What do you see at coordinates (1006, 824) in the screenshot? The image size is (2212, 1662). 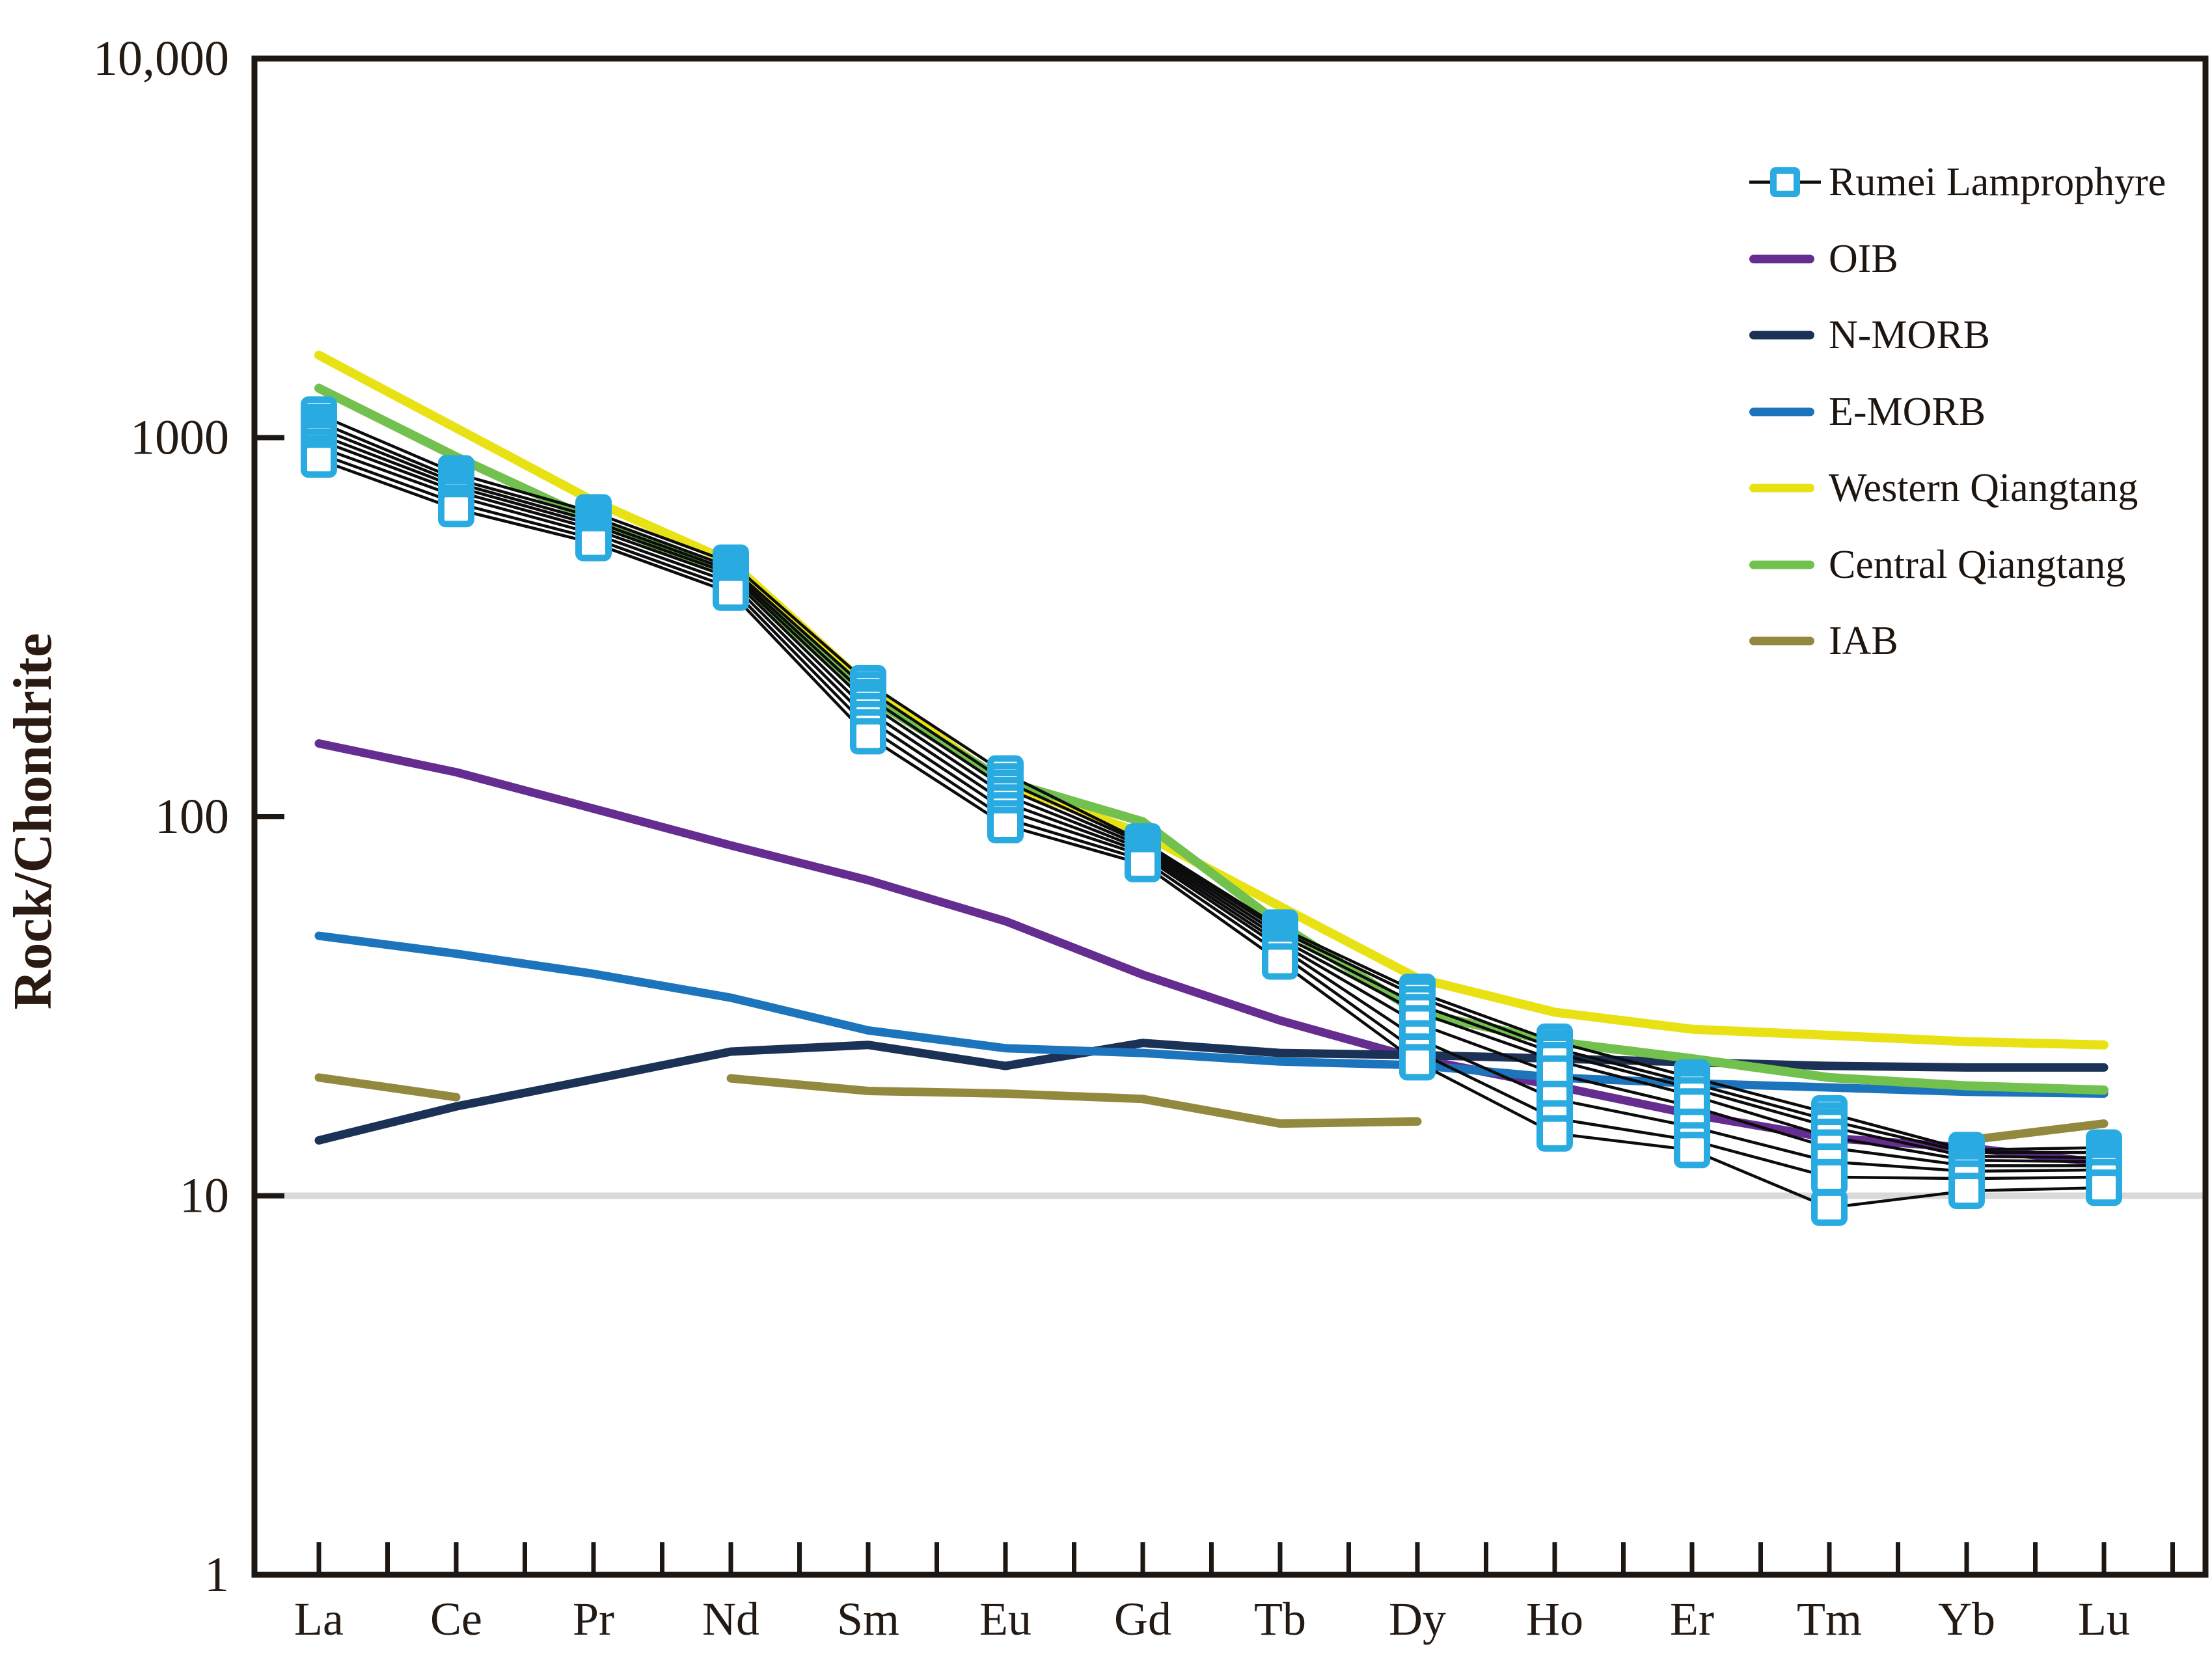 I see `sample-marker-Eu-s8` at bounding box center [1006, 824].